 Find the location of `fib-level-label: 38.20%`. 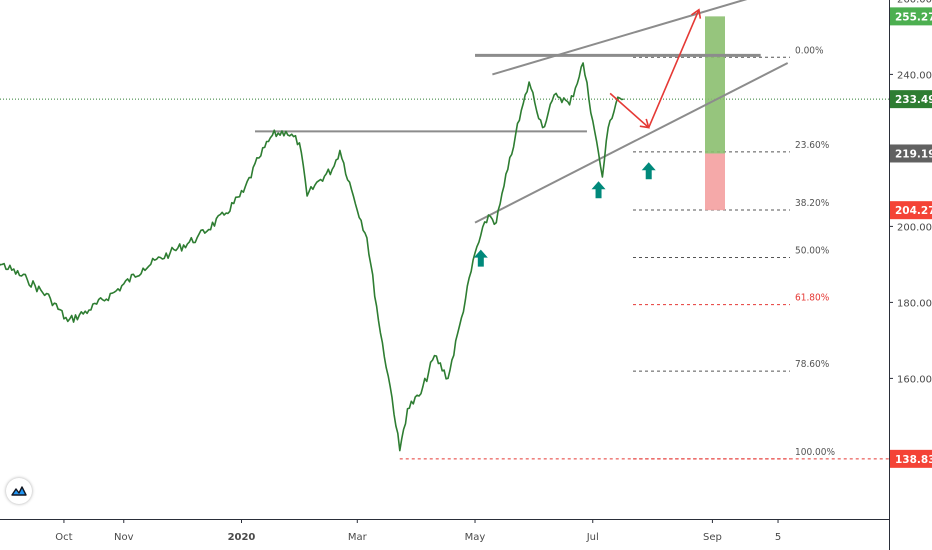

fib-level-label: 38.20% is located at coordinates (812, 203).